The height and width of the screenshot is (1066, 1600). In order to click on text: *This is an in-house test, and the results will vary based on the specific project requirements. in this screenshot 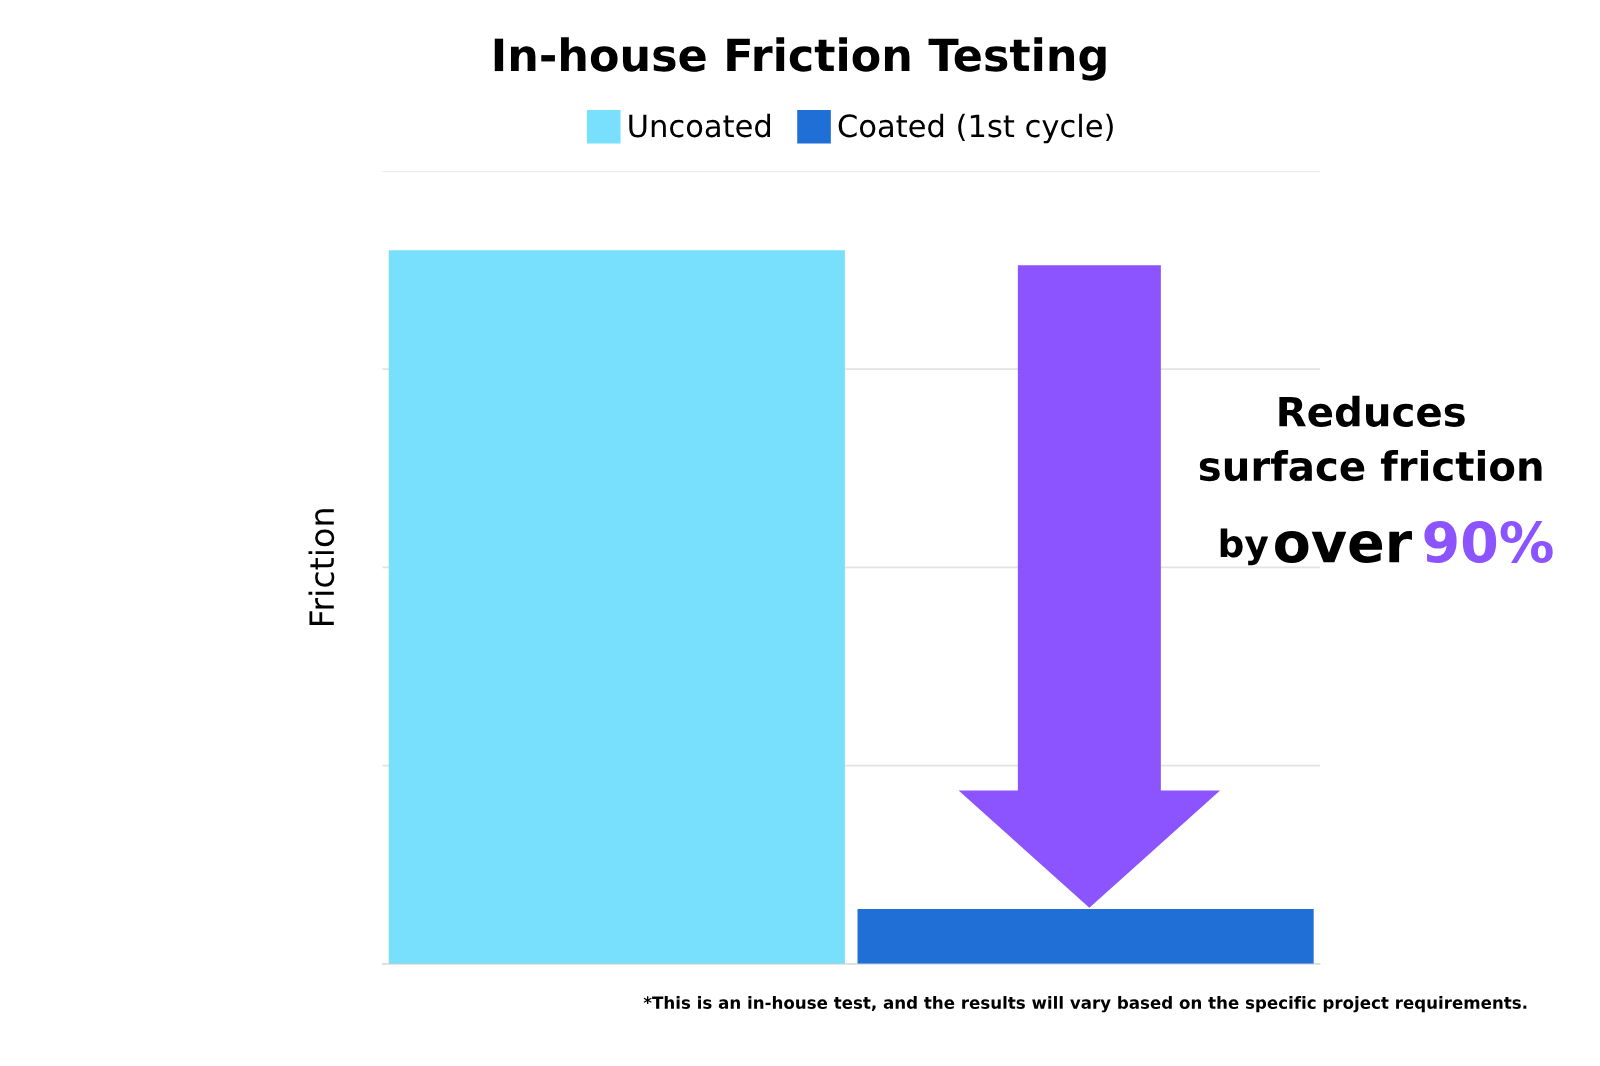, I will do `click(1085, 1004)`.